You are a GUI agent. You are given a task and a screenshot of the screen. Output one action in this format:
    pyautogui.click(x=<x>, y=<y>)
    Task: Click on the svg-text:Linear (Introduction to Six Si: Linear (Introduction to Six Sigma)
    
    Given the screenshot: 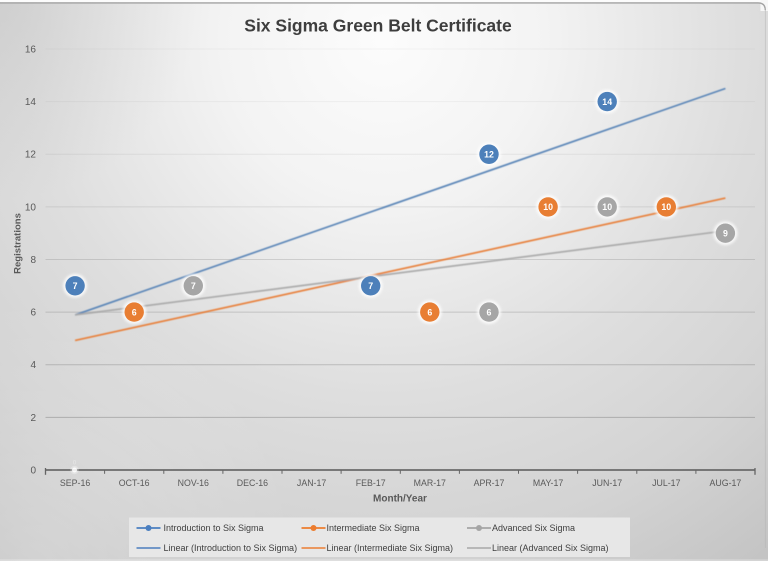 What is the action you would take?
    pyautogui.click(x=231, y=548)
    